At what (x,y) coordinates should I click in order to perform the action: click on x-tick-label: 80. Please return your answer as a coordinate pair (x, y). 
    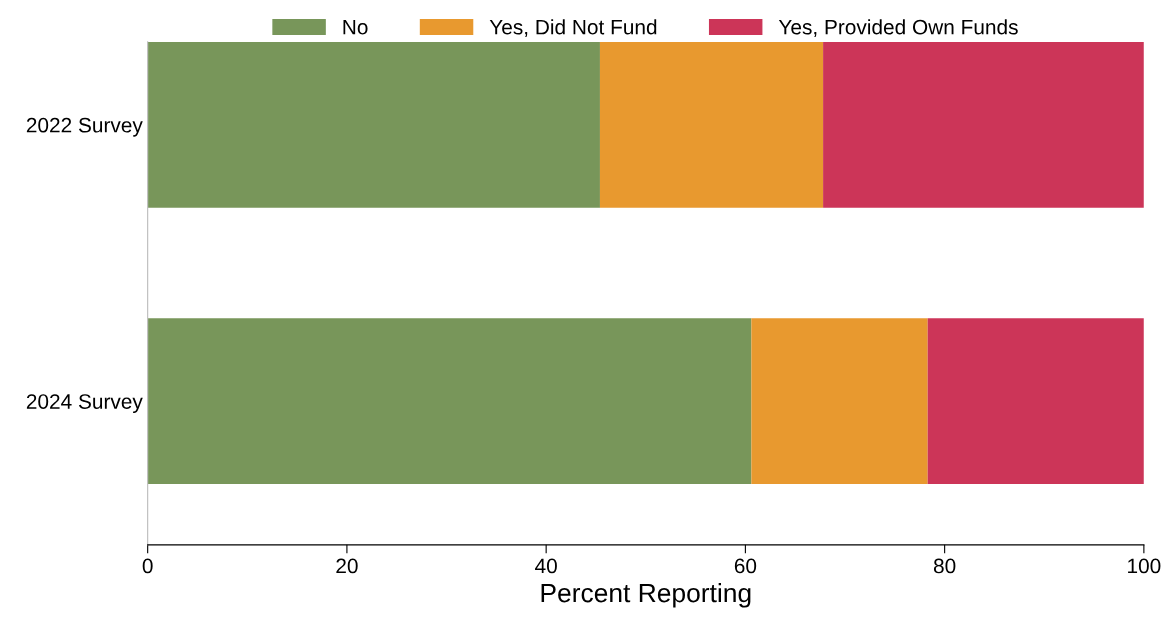
    Looking at the image, I should click on (944, 566).